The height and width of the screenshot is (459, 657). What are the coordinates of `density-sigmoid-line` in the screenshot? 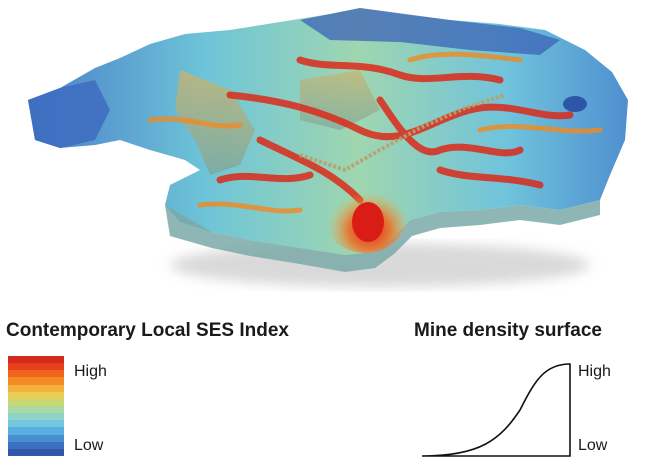 It's located at (496, 410).